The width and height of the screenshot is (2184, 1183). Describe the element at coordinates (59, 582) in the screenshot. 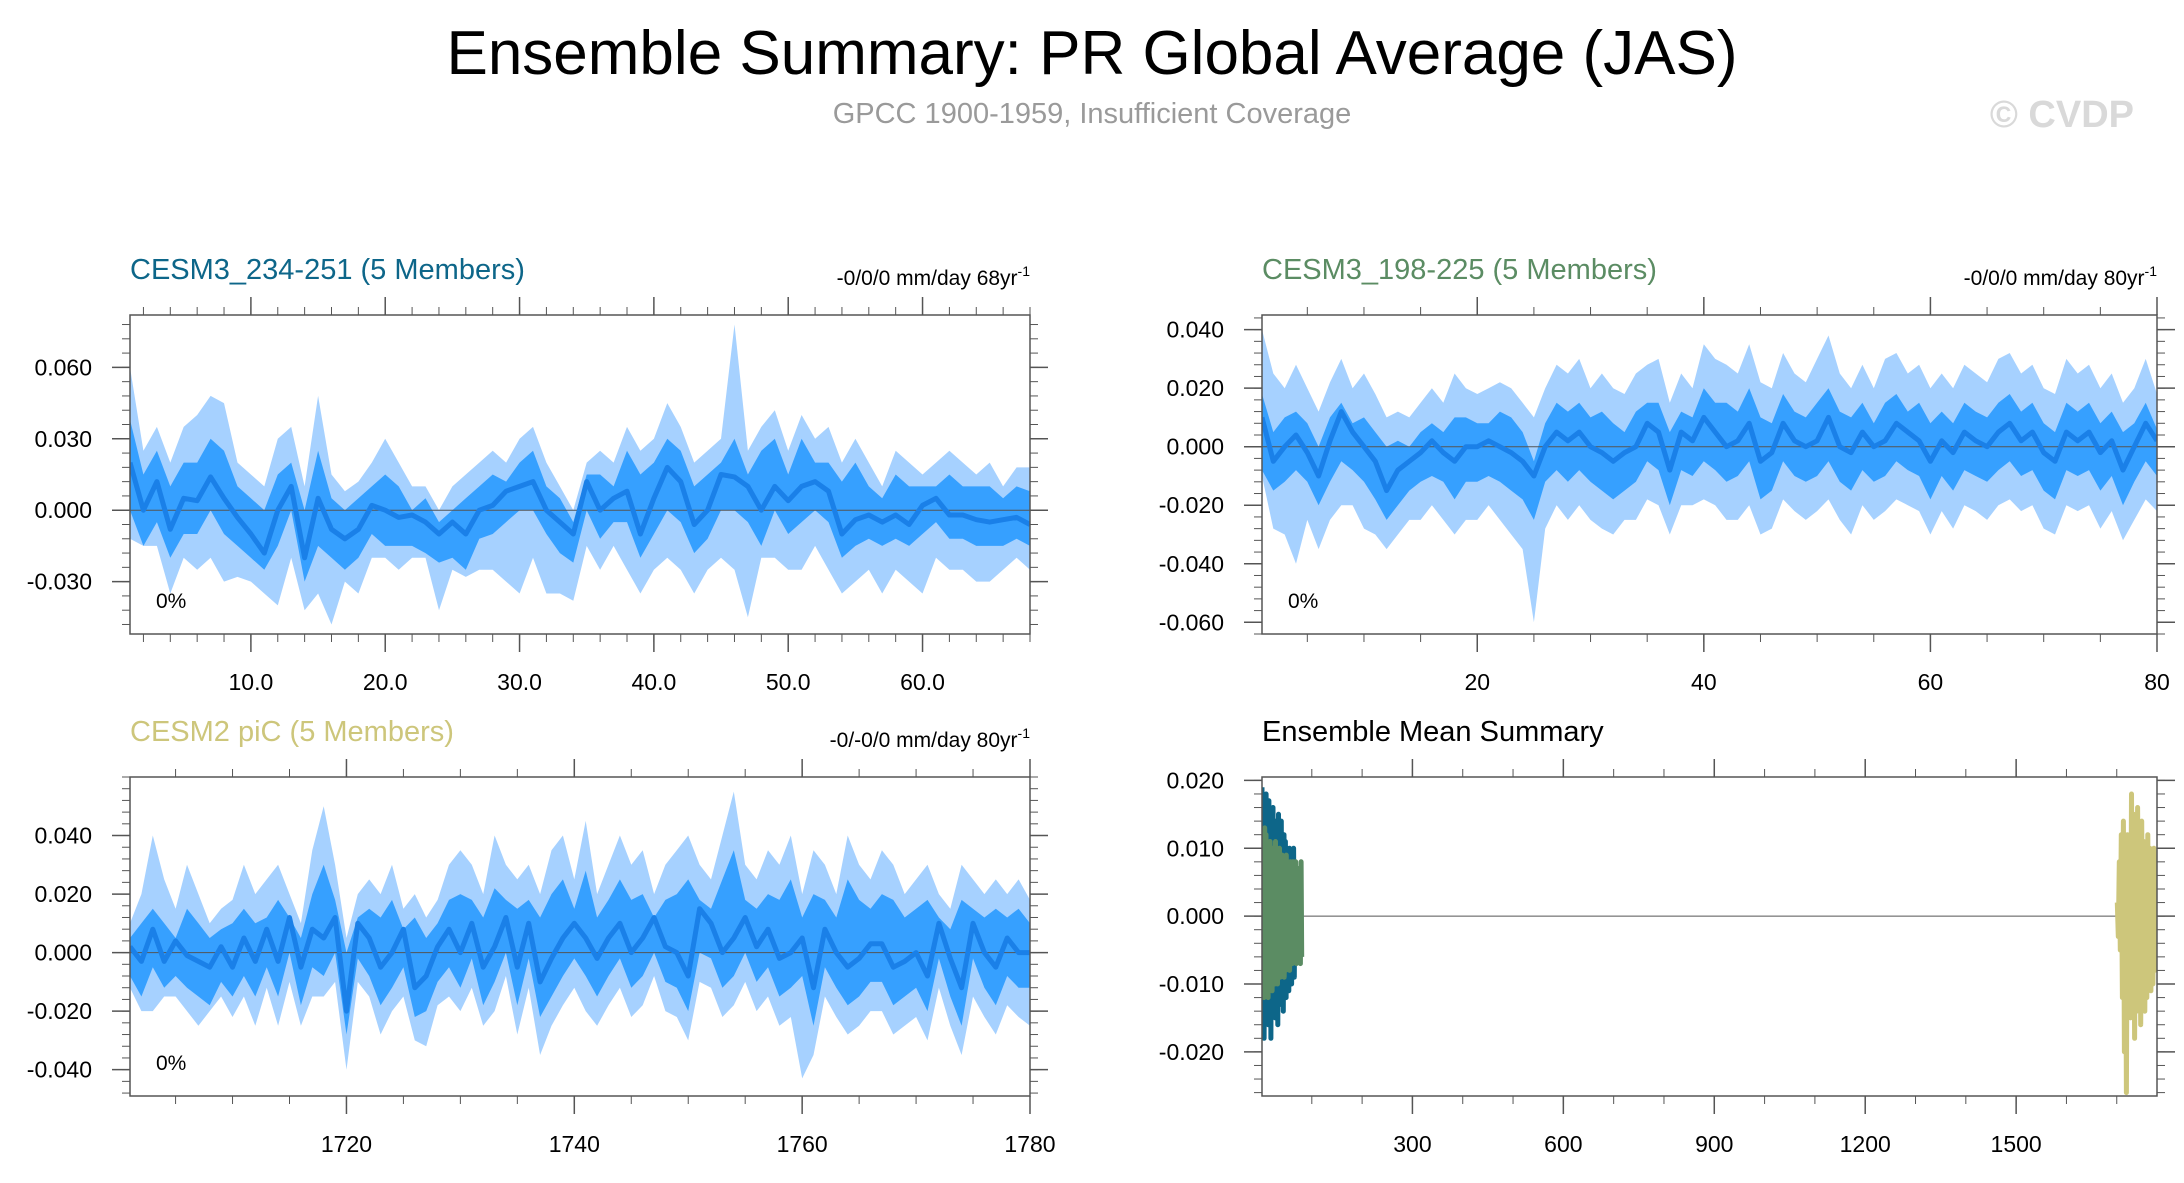

I see `y-tick-label: -0.030` at that location.